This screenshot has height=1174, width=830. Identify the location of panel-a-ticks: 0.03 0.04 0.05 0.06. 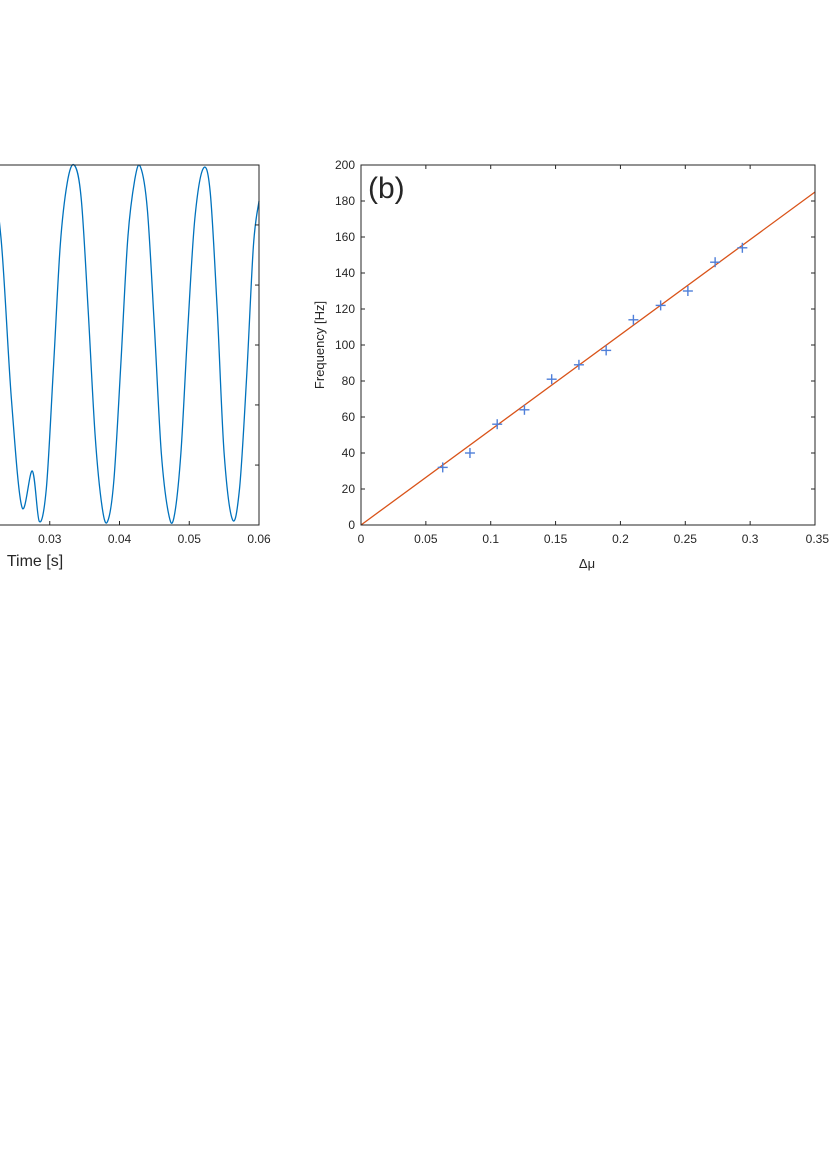
(154, 385).